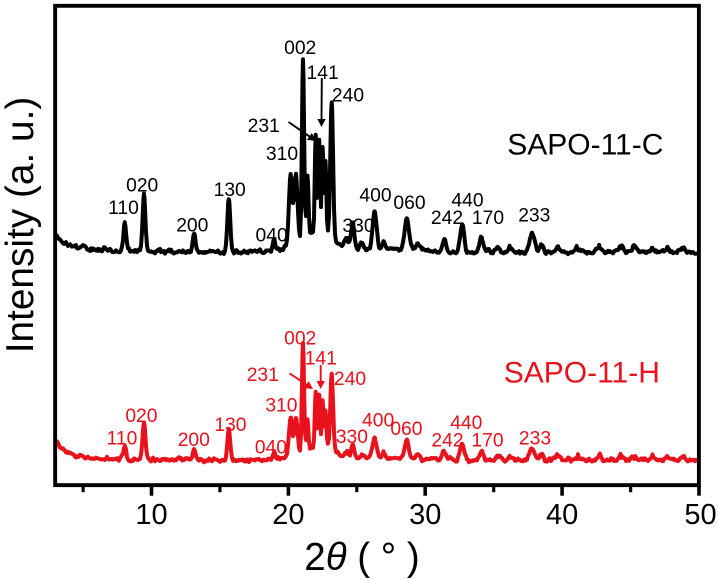  Describe the element at coordinates (585, 145) in the screenshot. I see `svg-text: SAPO-11-C` at that location.